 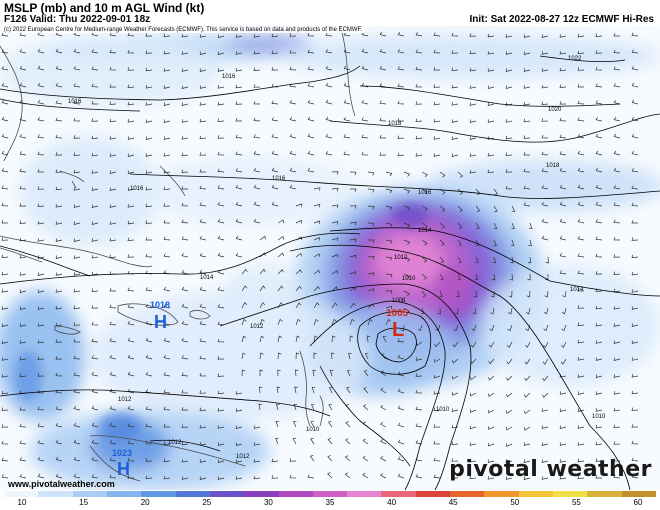 What do you see at coordinates (562, 19) in the screenshot?
I see `init-time: Init: Sat 2022-08-27 12z ECMWF Hi-Res` at bounding box center [562, 19].